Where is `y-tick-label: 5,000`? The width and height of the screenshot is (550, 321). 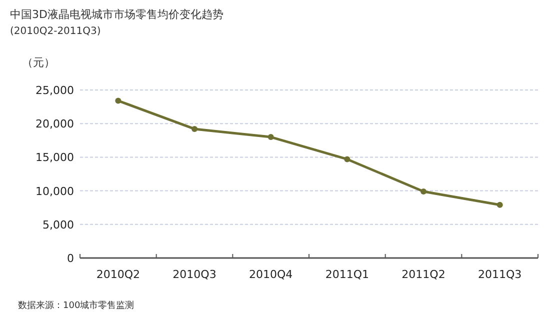 y-tick-label: 5,000 is located at coordinates (58, 225).